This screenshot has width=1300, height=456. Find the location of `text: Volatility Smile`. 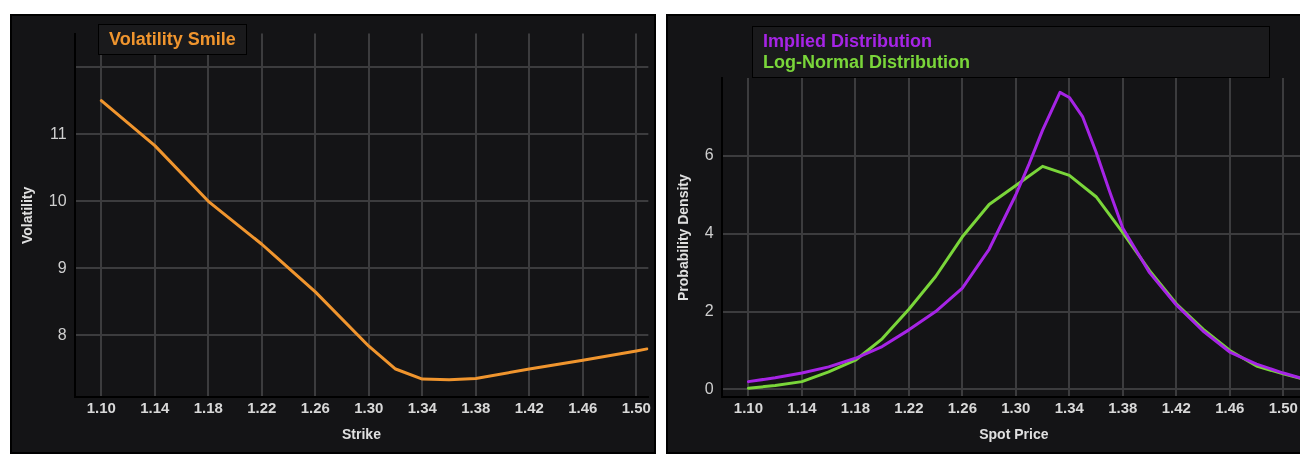

text: Volatility Smile is located at coordinates (172, 39).